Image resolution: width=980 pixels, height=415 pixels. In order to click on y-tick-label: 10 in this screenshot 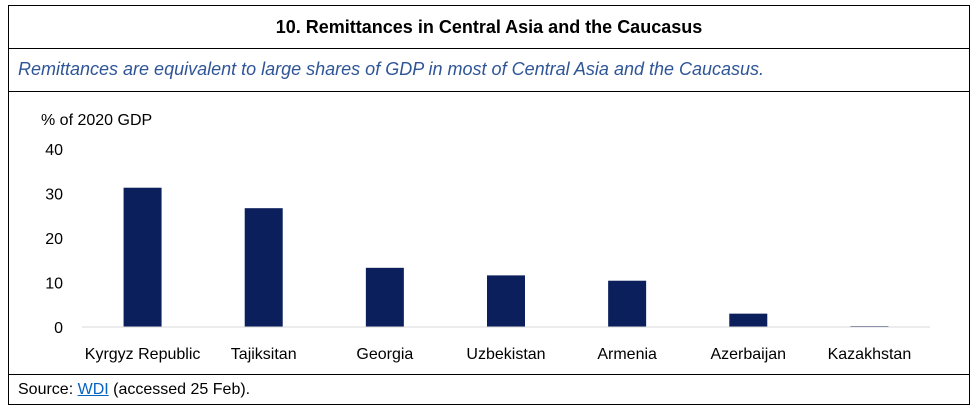, I will do `click(54, 284)`.